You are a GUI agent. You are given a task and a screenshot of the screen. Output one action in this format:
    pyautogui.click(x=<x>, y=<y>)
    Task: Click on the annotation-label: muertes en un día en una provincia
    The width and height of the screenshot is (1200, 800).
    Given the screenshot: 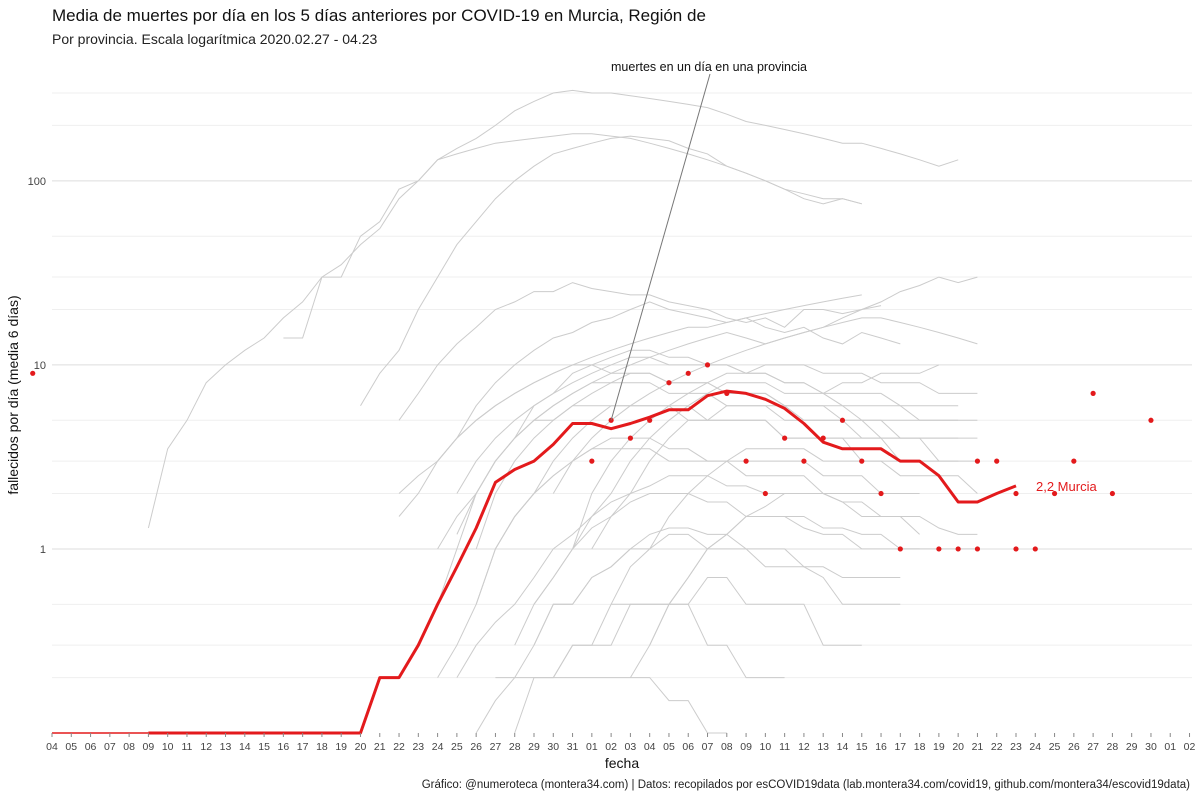 What is the action you would take?
    pyautogui.click(x=709, y=67)
    